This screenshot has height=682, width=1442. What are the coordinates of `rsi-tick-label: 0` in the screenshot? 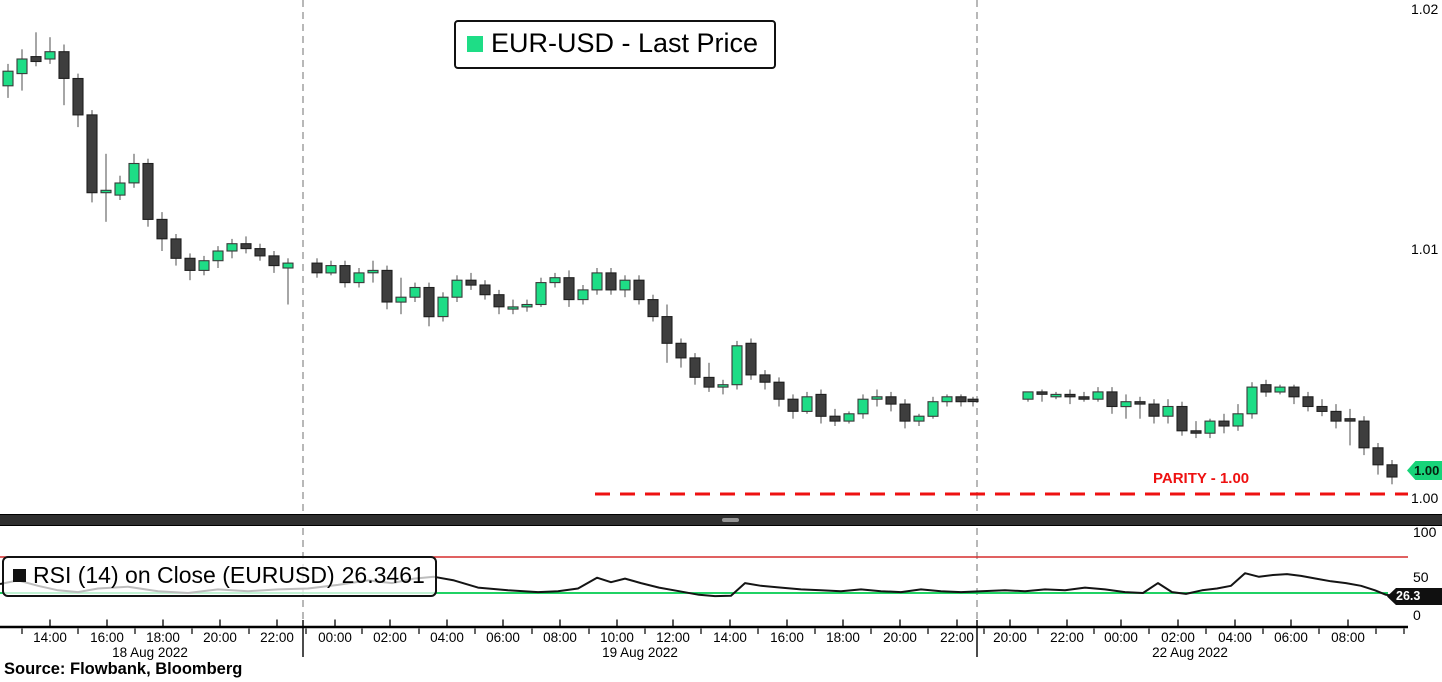 It's located at (1417, 615).